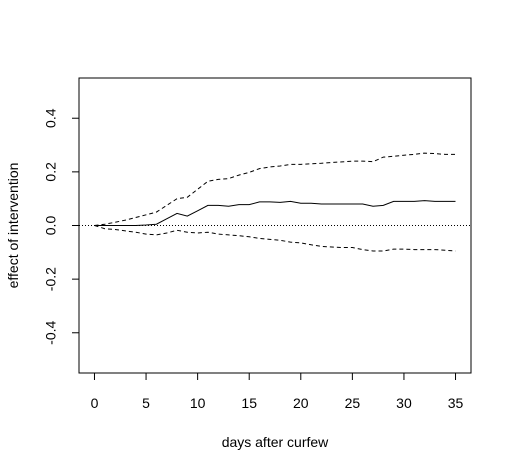 The width and height of the screenshot is (511, 471). I want to click on y-axis-label: effect of intervention, so click(13, 226).